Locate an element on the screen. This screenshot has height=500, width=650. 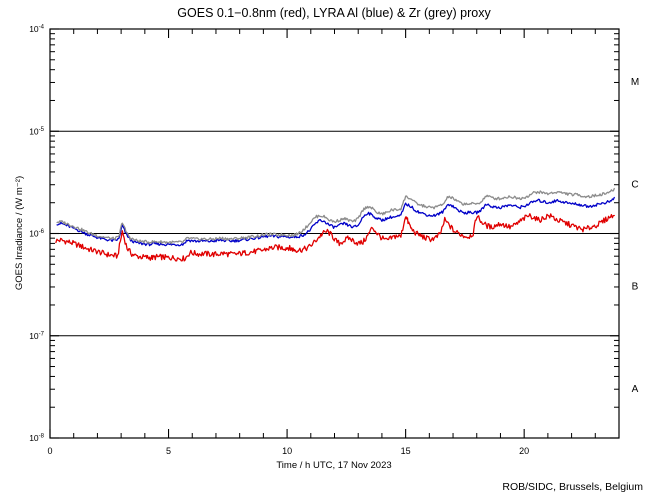
x-tick-label: 5 is located at coordinates (168, 451).